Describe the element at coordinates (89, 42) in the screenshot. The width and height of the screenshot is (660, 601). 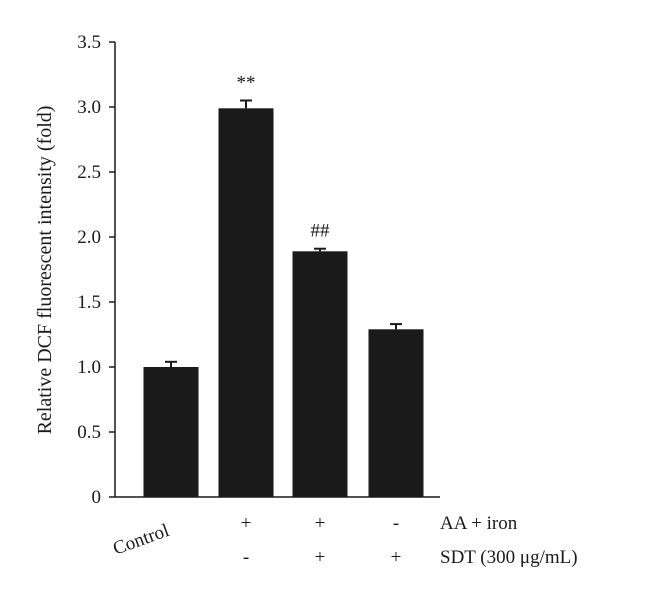
I see `y-tick-label: 3.5` at that location.